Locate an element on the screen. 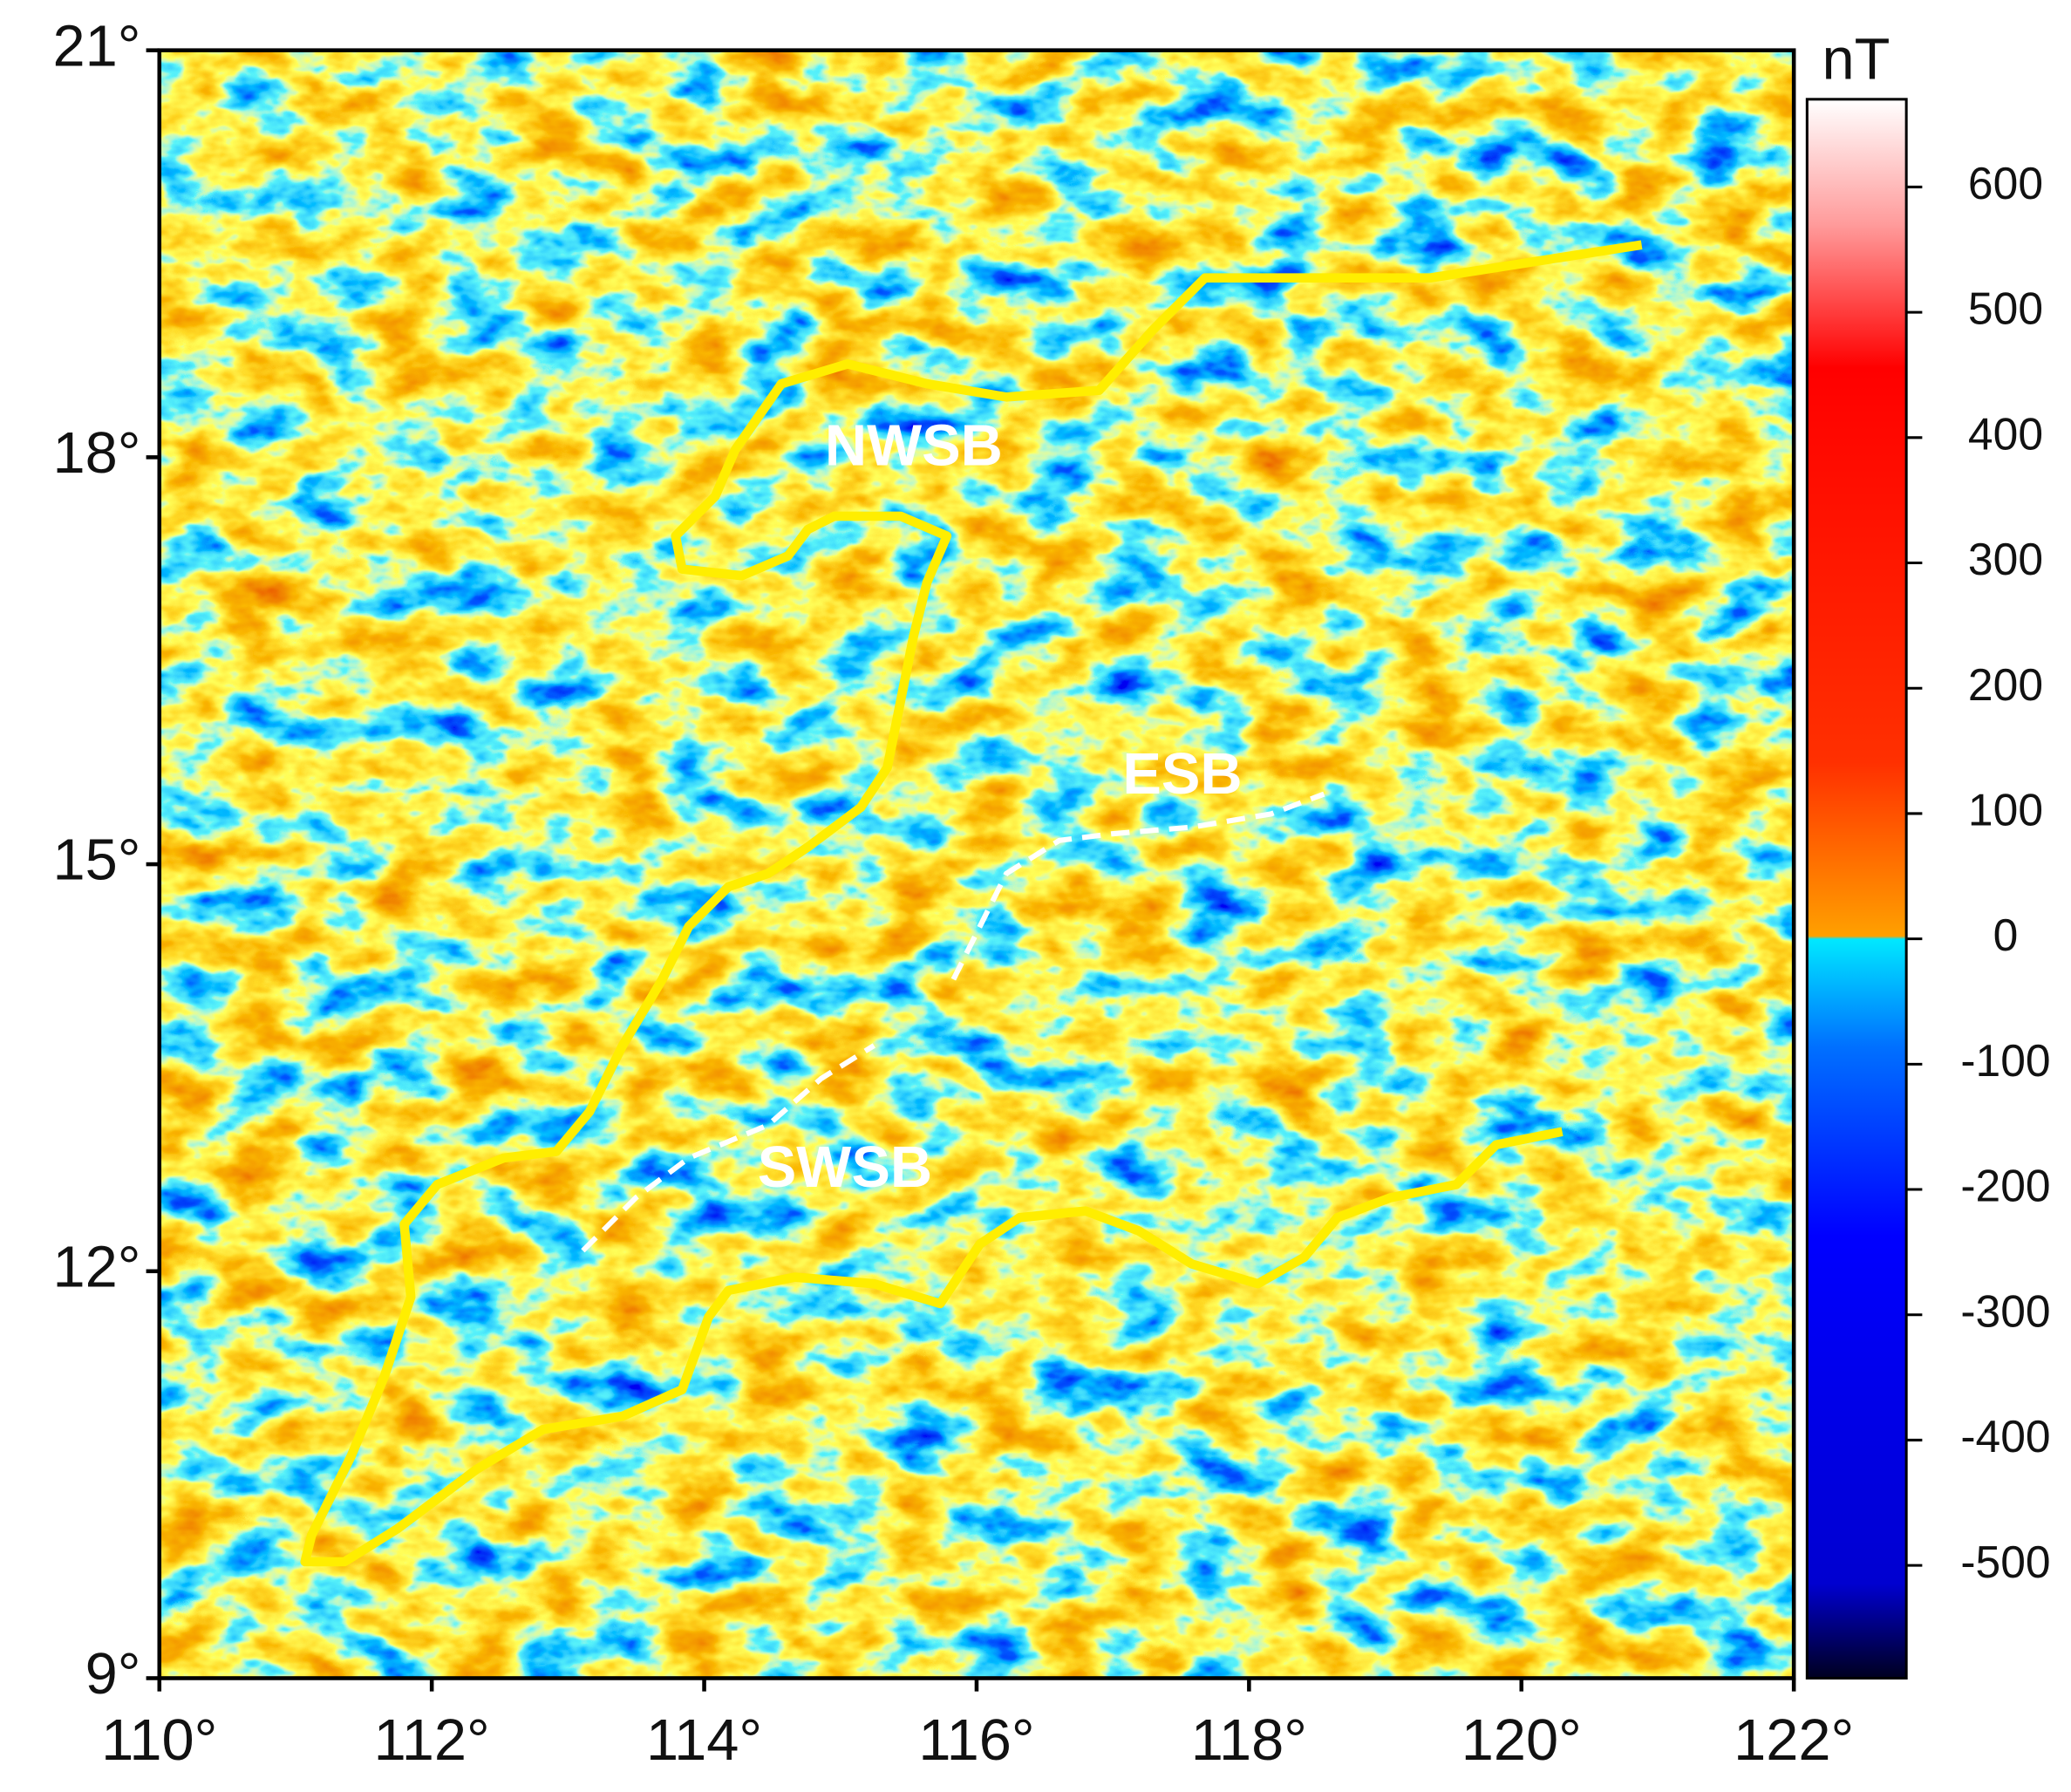  colorbar-unit: nT is located at coordinates (1856, 59).